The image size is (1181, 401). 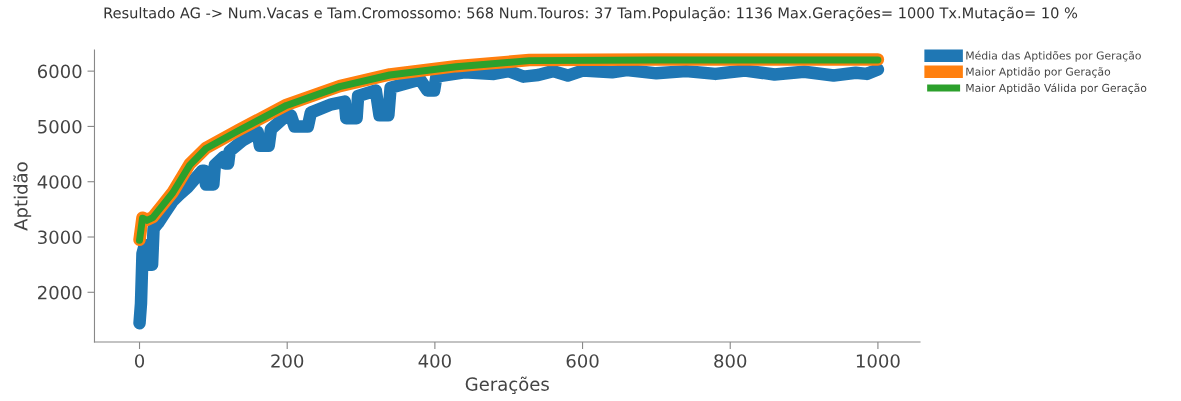 I want to click on y-tick-label: 2000, so click(x=60, y=292).